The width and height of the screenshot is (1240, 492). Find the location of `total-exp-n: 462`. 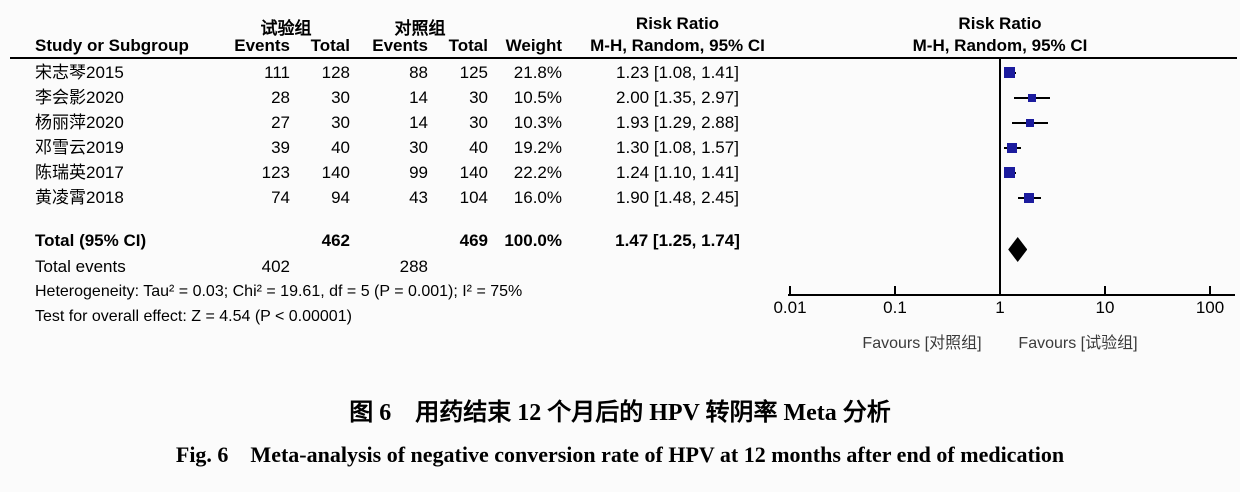

total-exp-n: 462 is located at coordinates (335, 240).